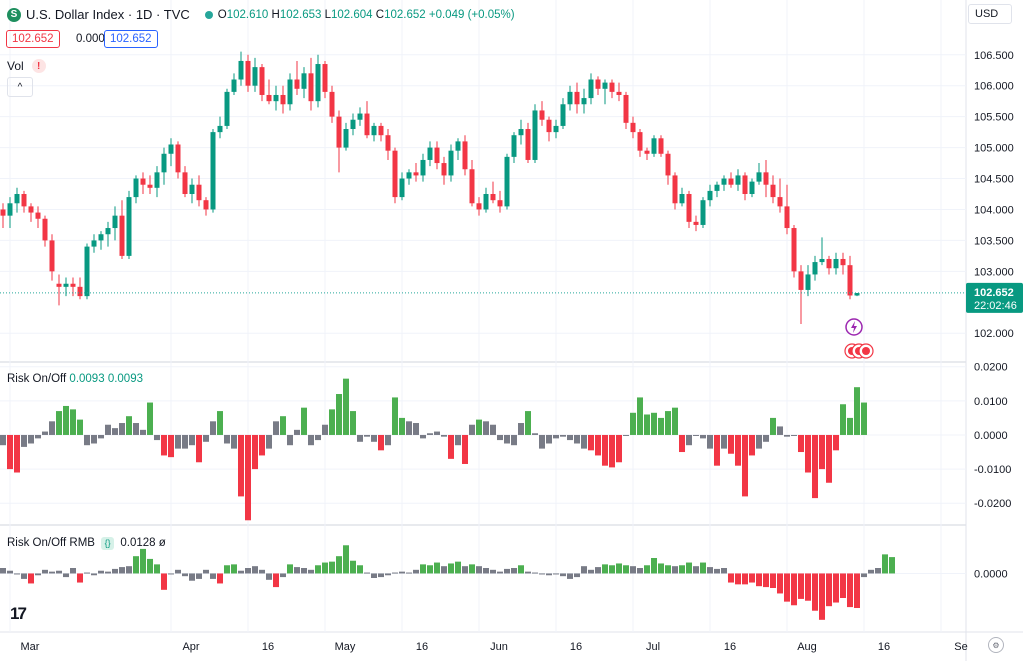 This screenshot has width=1023, height=661. What do you see at coordinates (26, 66) in the screenshot?
I see `vol-legend: Vol !` at bounding box center [26, 66].